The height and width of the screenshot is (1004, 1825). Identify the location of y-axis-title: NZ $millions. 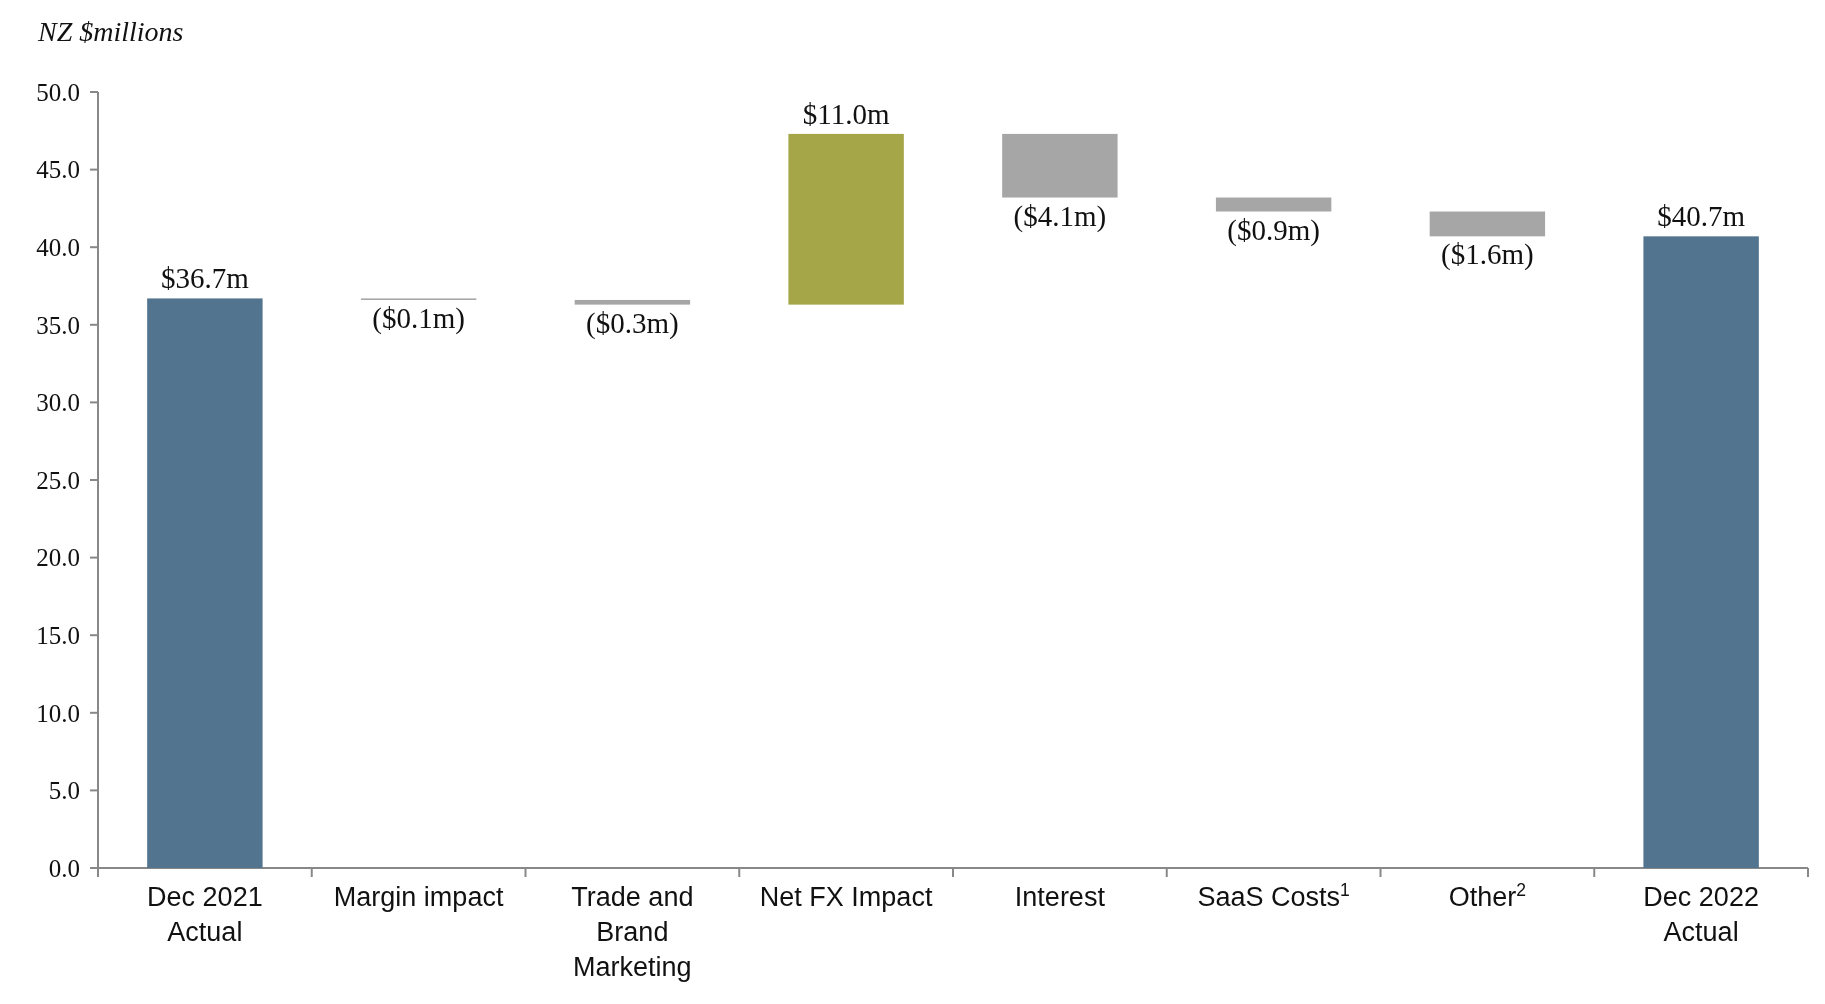
(110, 31).